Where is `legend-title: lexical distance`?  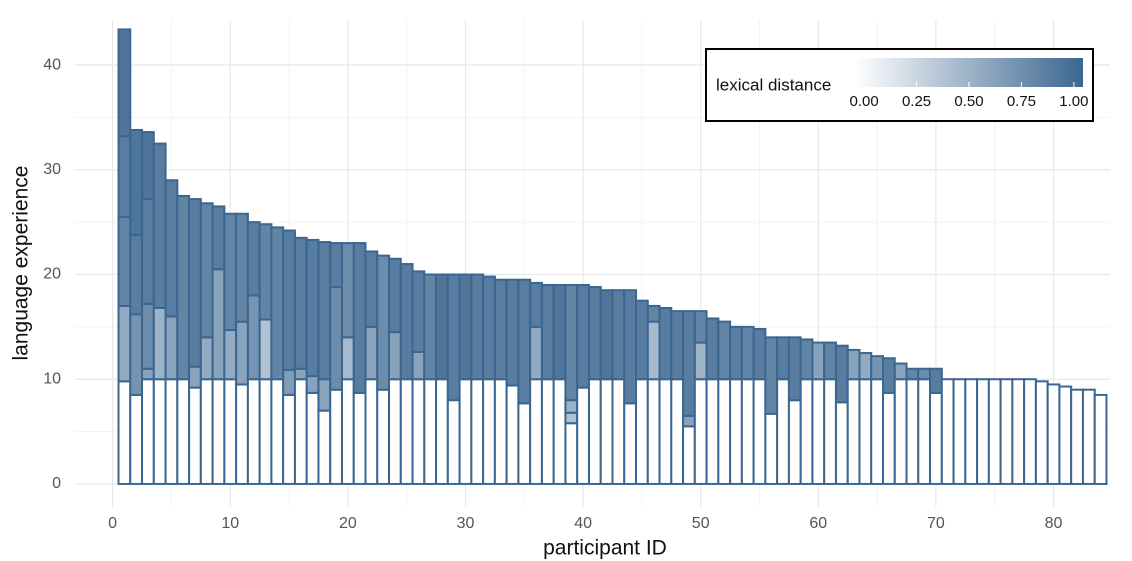
legend-title: lexical distance is located at coordinates (773, 84).